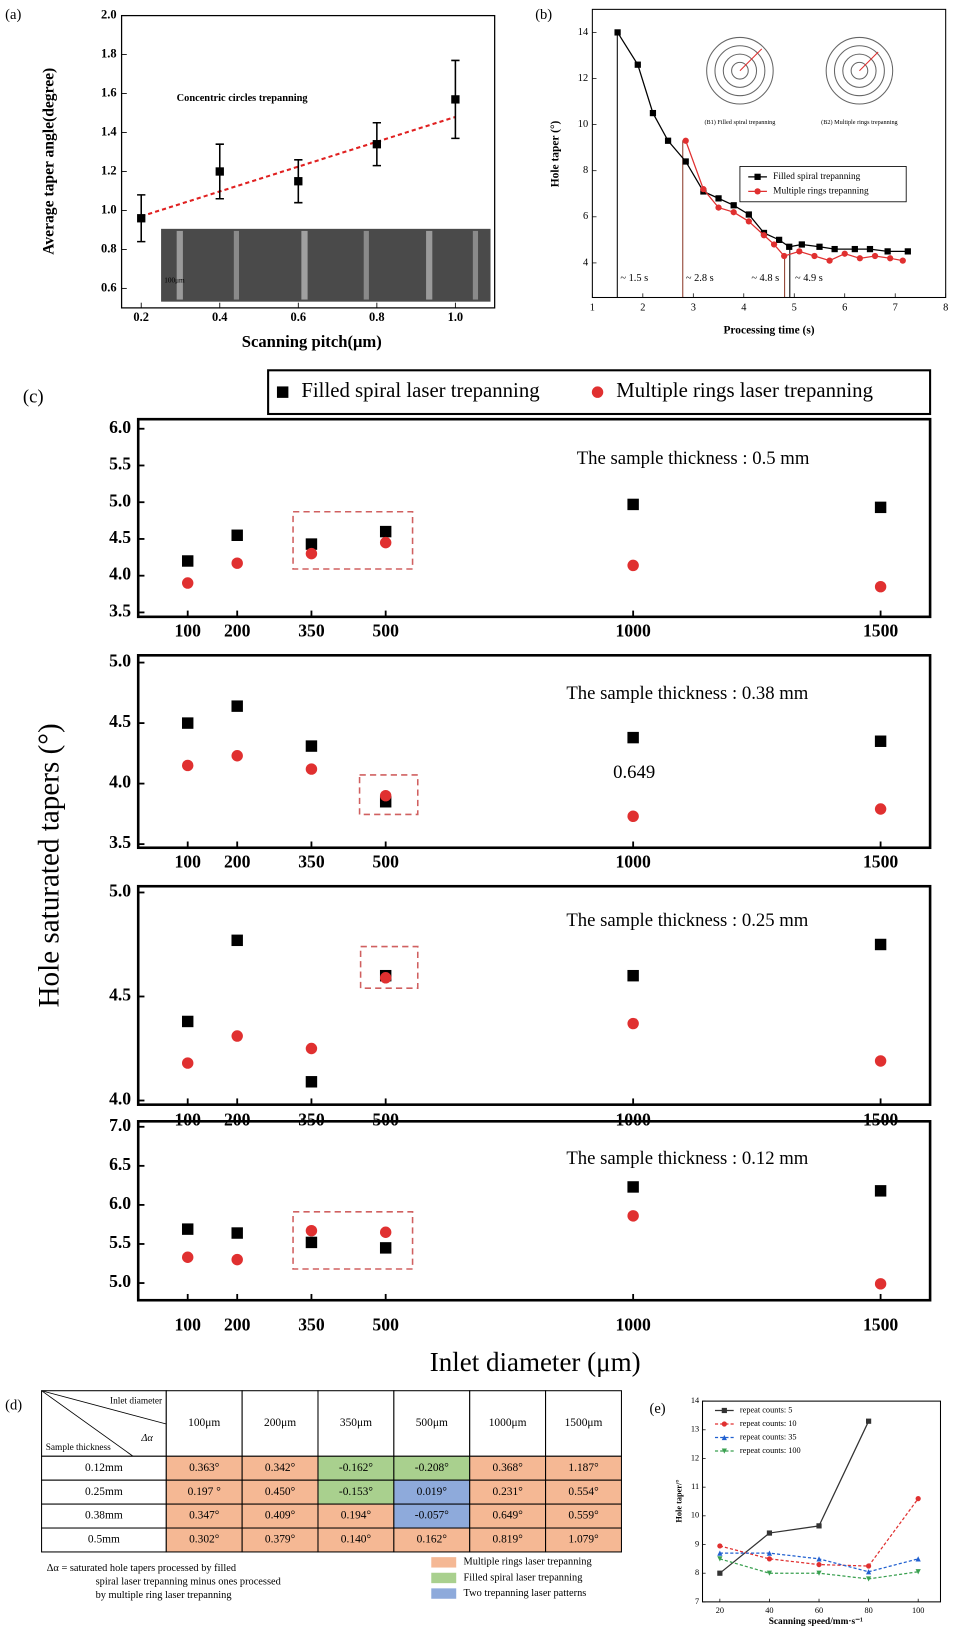 The image size is (954, 1631). What do you see at coordinates (120, 1242) in the screenshot?
I see `y-tick-label: 5.5` at bounding box center [120, 1242].